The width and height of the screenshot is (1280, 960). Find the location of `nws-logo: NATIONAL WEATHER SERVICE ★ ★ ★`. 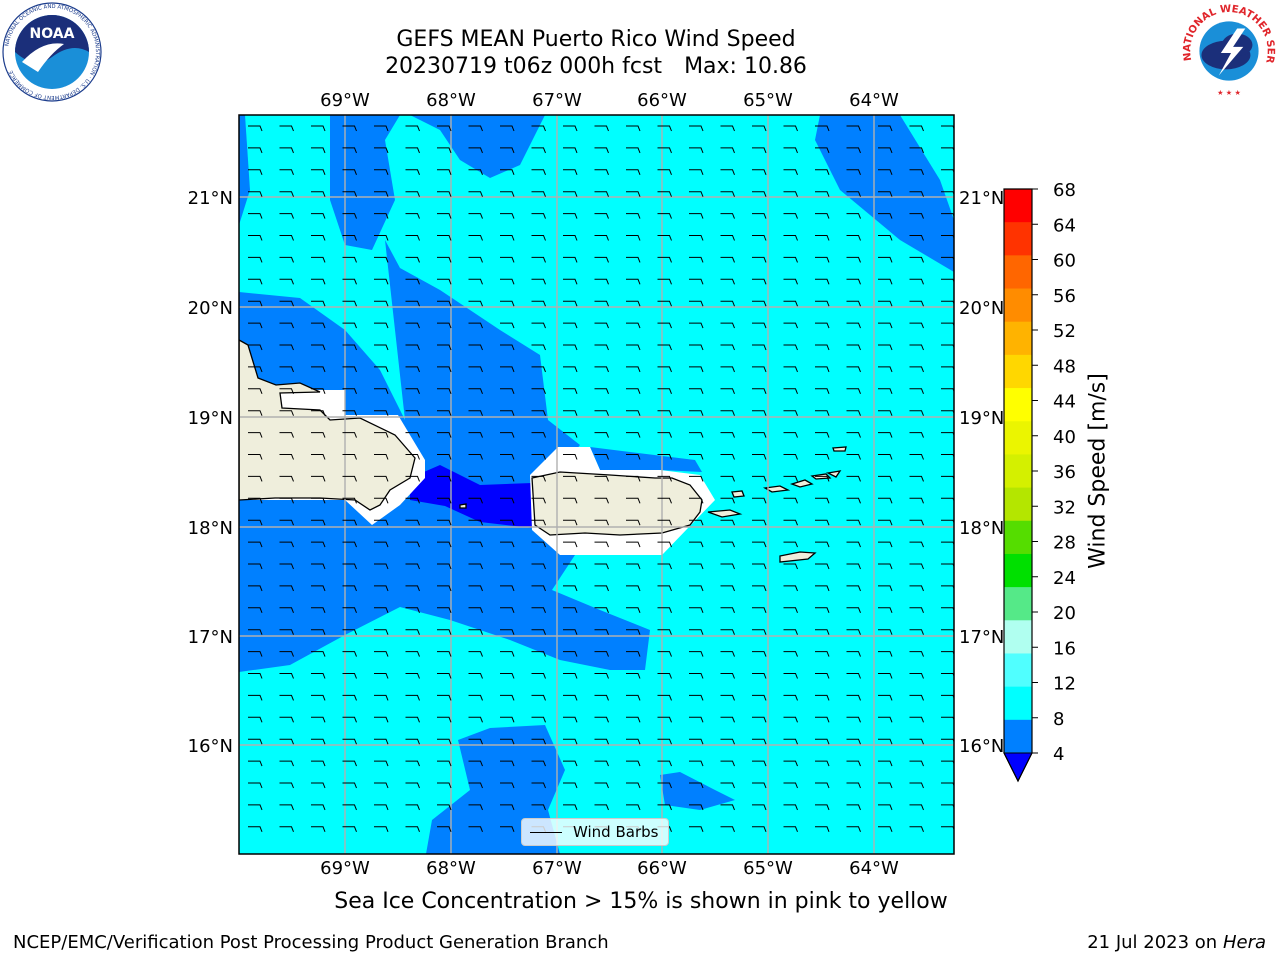

nws-logo: NATIONAL WEATHER SERVICE ★ ★ ★ is located at coordinates (1228, 50).